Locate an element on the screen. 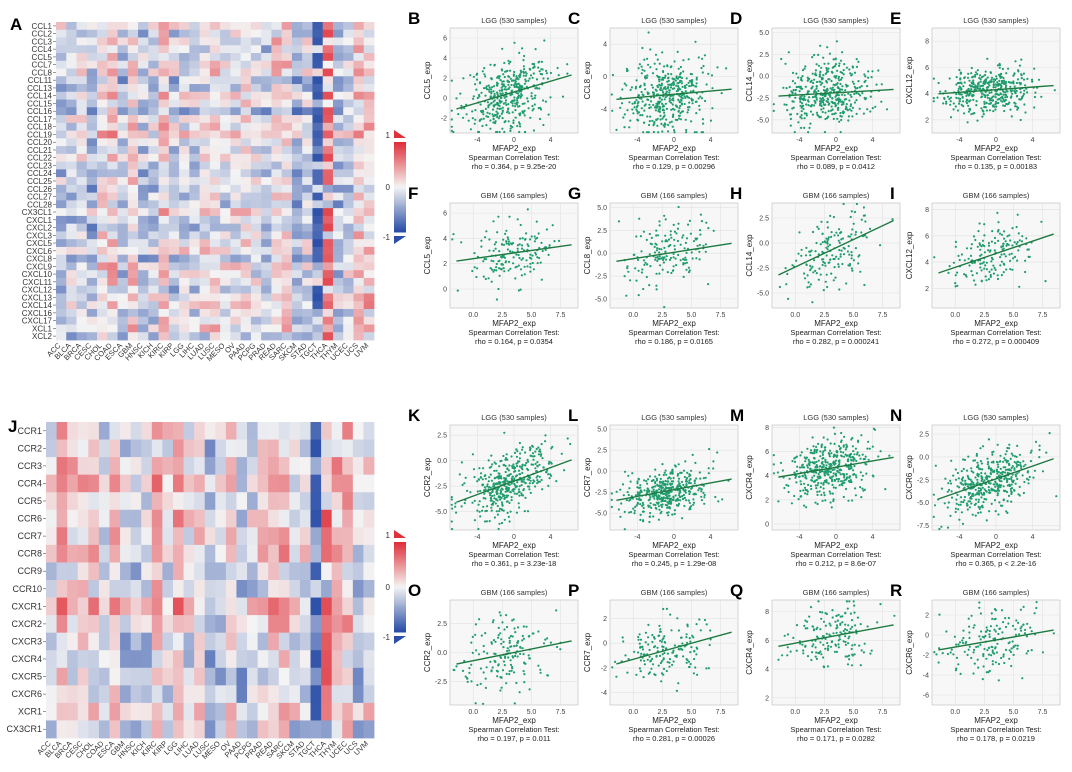  row-label: CCR8 is located at coordinates (29, 554).